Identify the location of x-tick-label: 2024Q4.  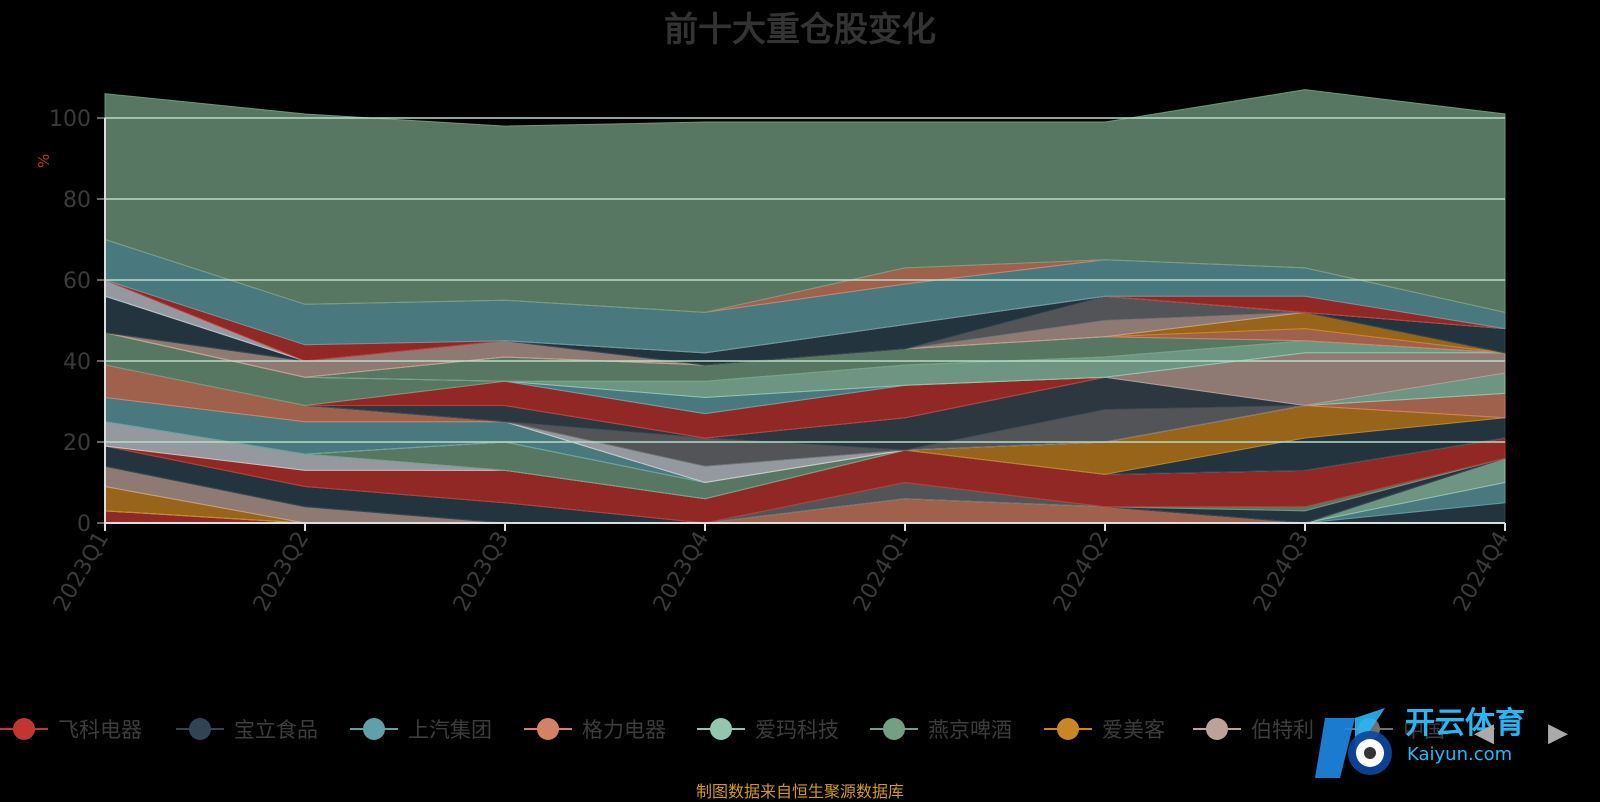
(1481, 572).